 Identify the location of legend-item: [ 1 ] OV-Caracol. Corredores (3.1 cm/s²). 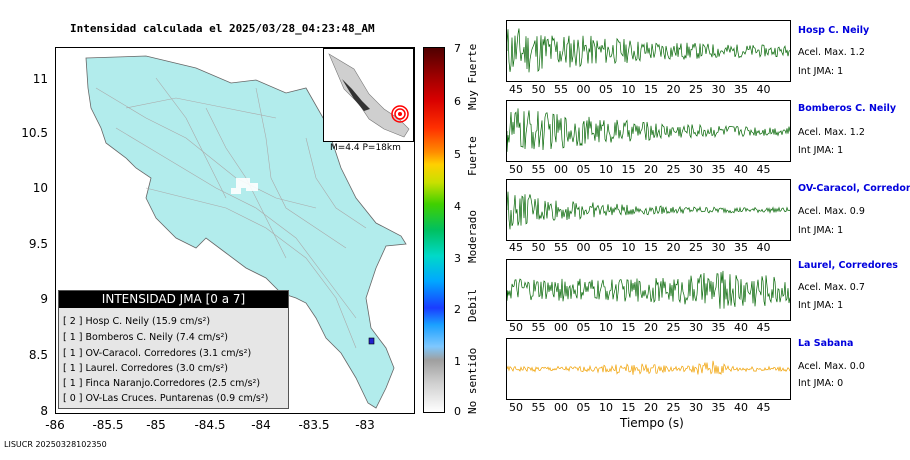
(157, 353).